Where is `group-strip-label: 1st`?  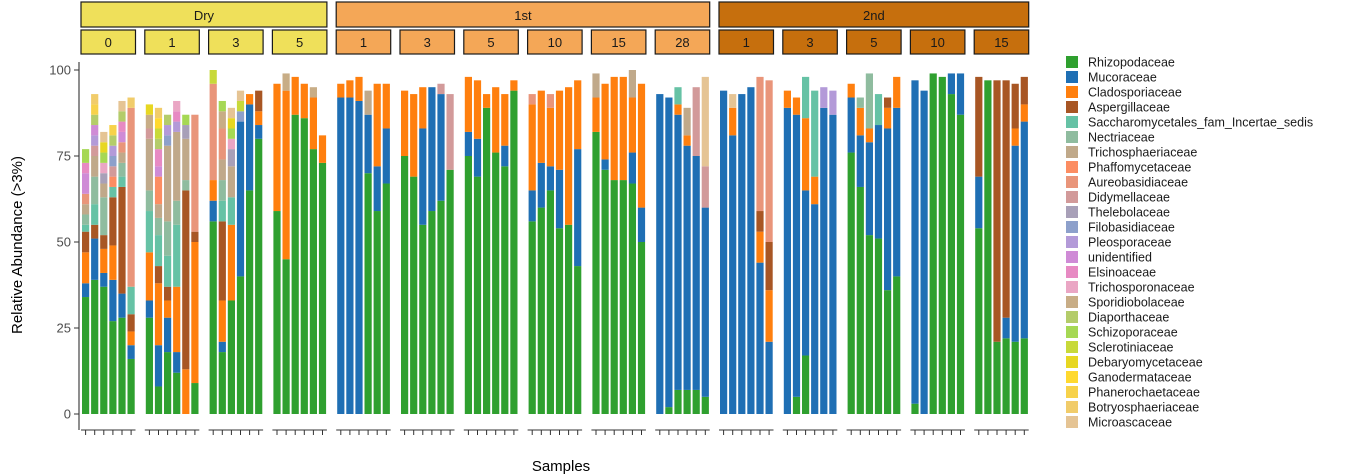 group-strip-label: 1st is located at coordinates (523, 15).